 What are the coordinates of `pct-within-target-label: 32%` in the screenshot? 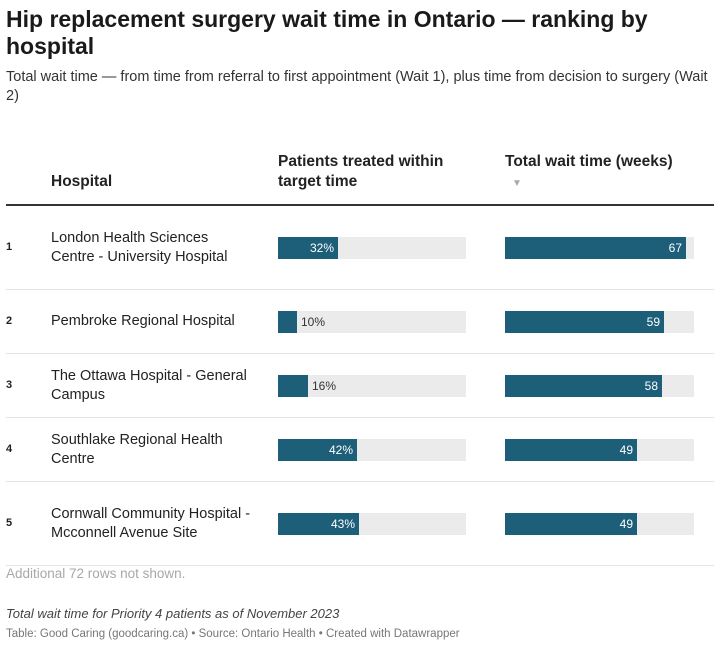 It's located at (321, 247).